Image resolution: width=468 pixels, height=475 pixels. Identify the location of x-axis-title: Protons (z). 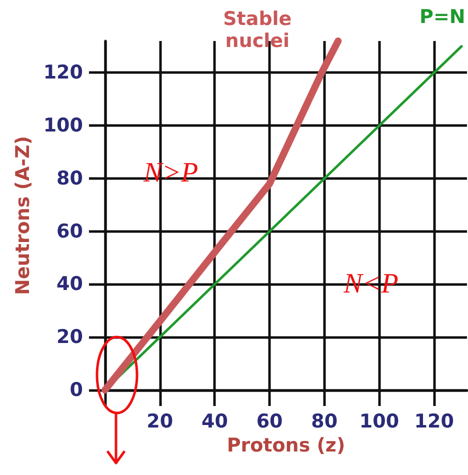
(286, 445).